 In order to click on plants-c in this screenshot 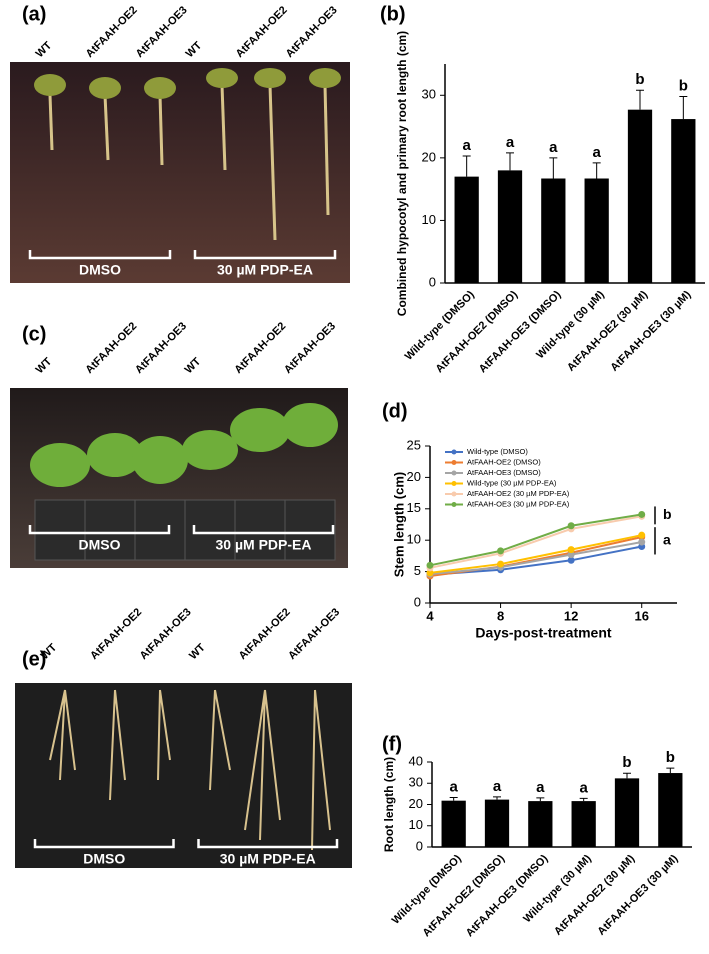, I will do `click(184, 445)`.